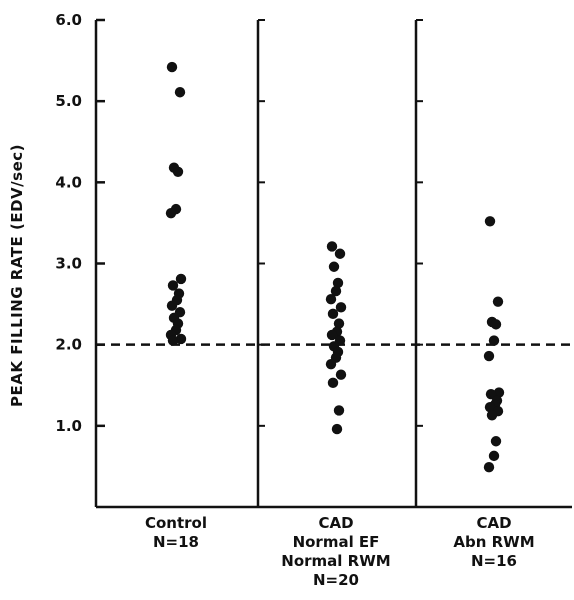 This screenshot has height=600, width=574. I want to click on y-axis-label: PEAK FILLING RATE (EDV/sec), so click(17, 275).